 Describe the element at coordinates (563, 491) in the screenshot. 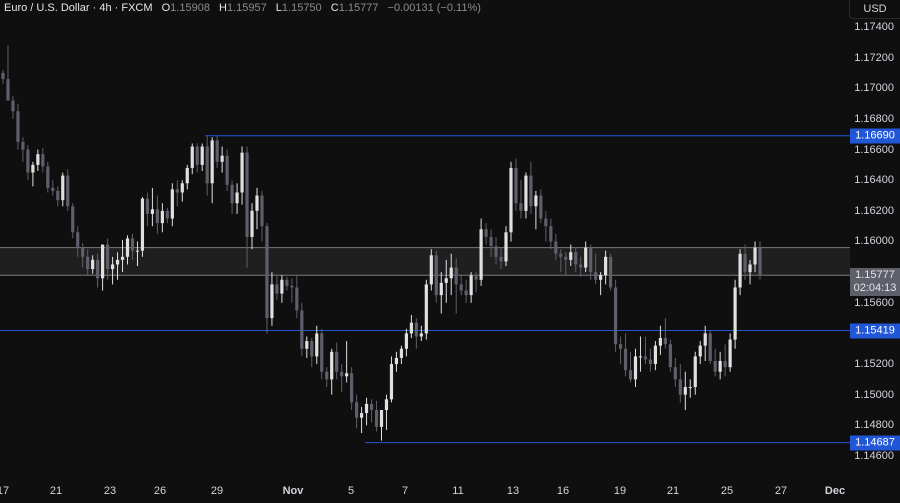

I see `time-tick: 16` at that location.